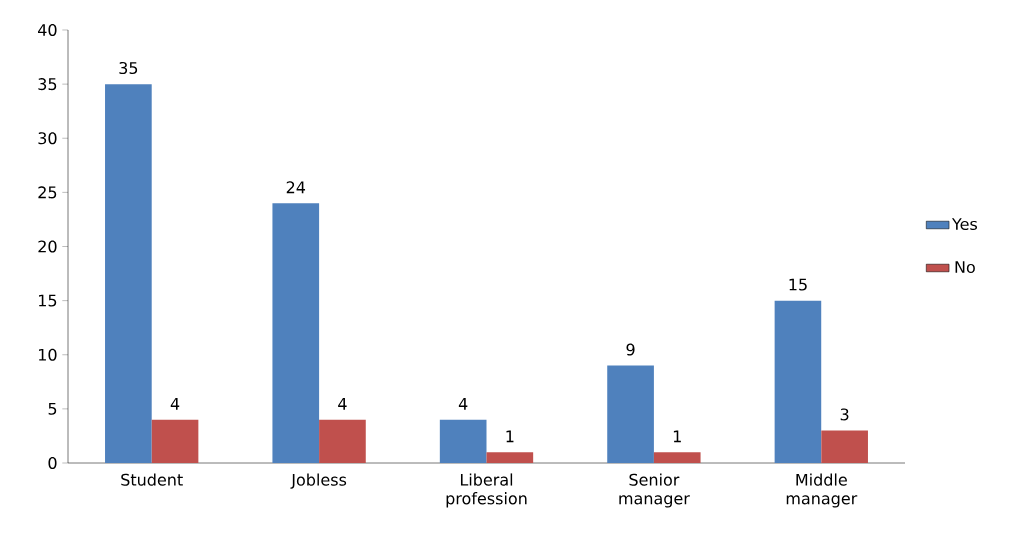  What do you see at coordinates (47, 84) in the screenshot?
I see `y-tick-label: 35` at bounding box center [47, 84].